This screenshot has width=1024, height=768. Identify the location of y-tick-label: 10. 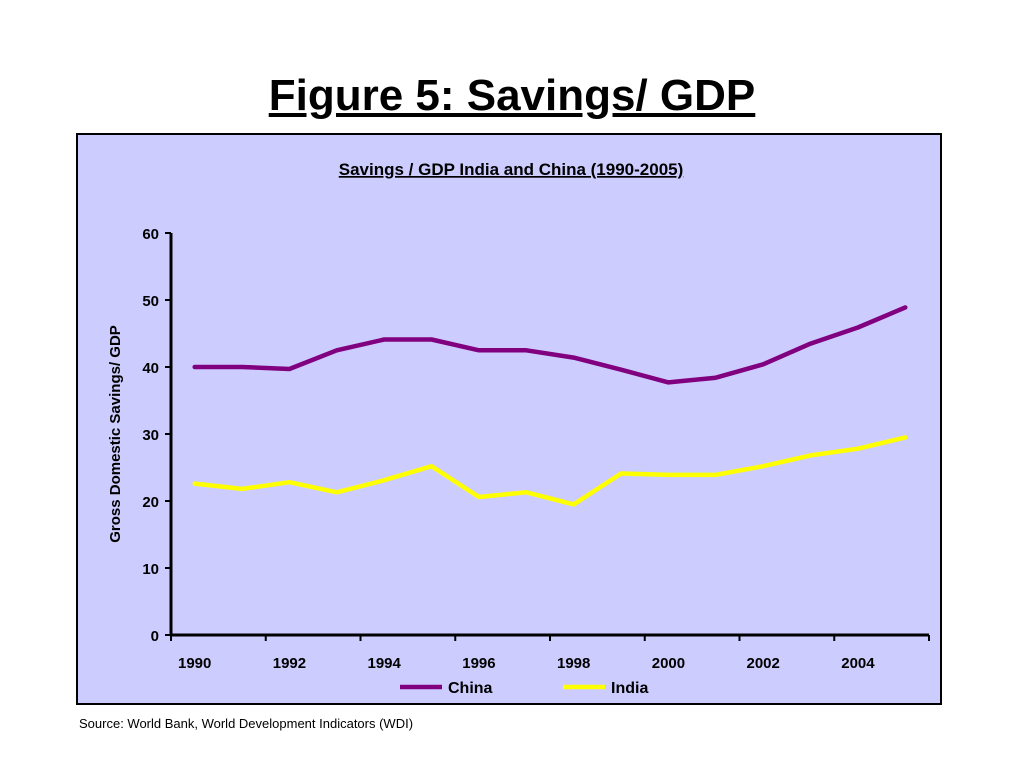
(150, 569).